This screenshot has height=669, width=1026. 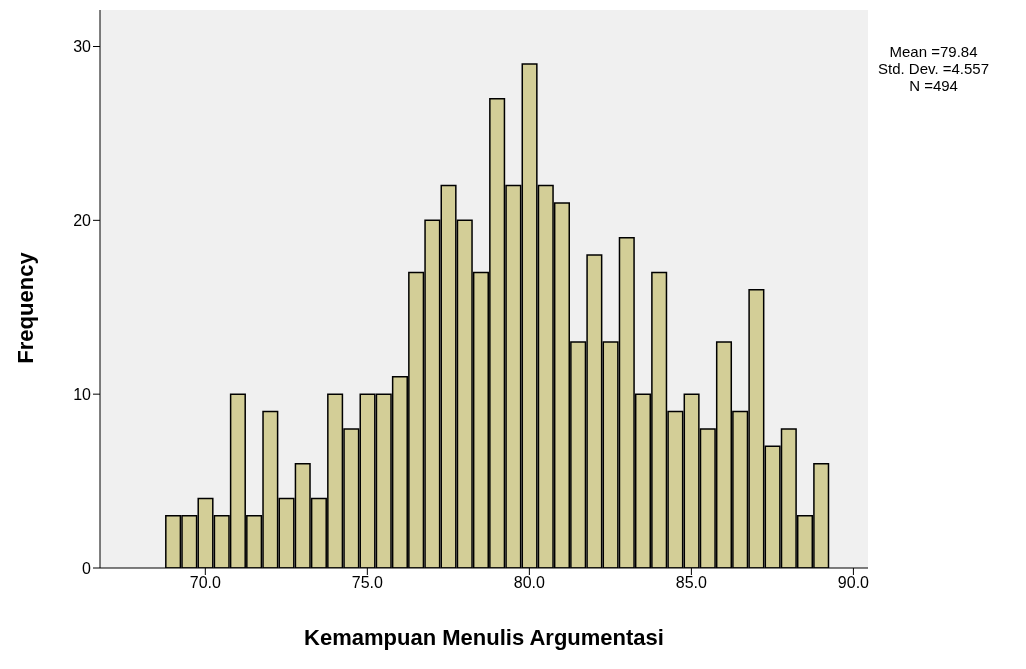 What do you see at coordinates (933, 51) in the screenshot?
I see `text: Mean =79.84` at bounding box center [933, 51].